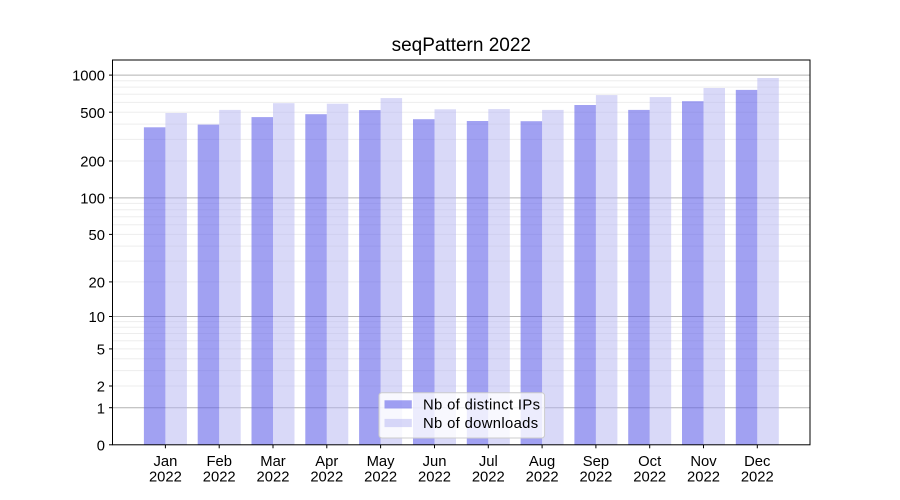 Image resolution: width=900 pixels, height=500 pixels. Describe the element at coordinates (97, 236) in the screenshot. I see `svg-text: 50` at that location.